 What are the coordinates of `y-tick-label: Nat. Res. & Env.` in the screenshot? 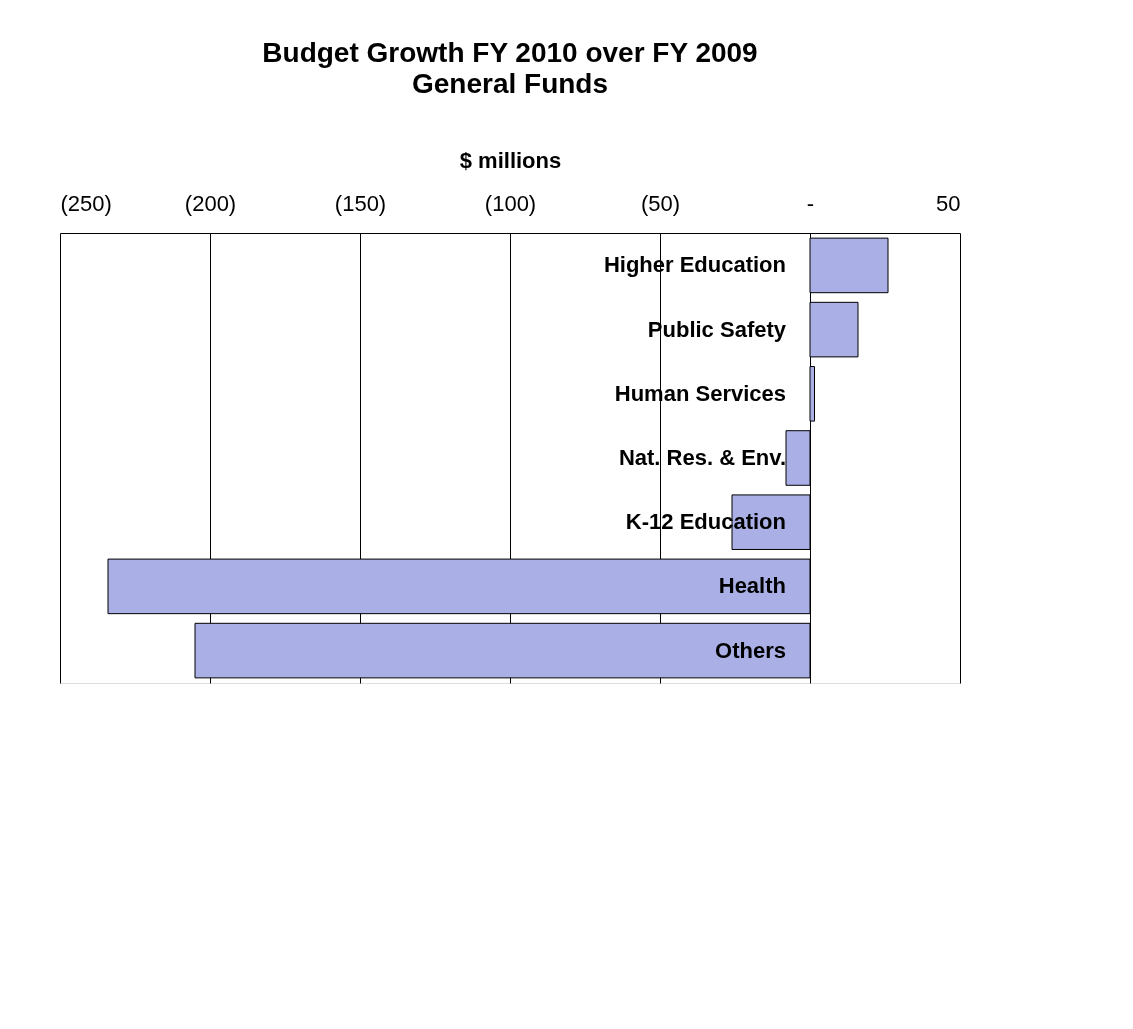 It's located at (702, 457).